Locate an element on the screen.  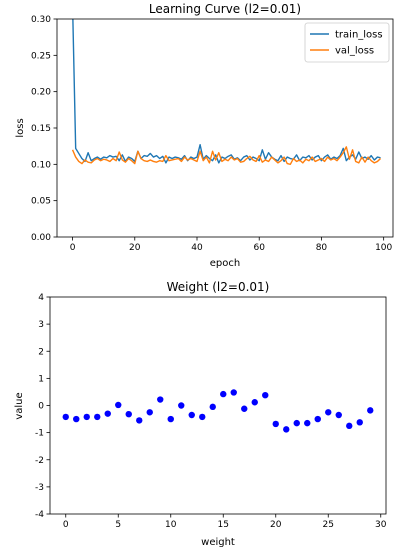
y-tick: -2 is located at coordinates (42, 461).